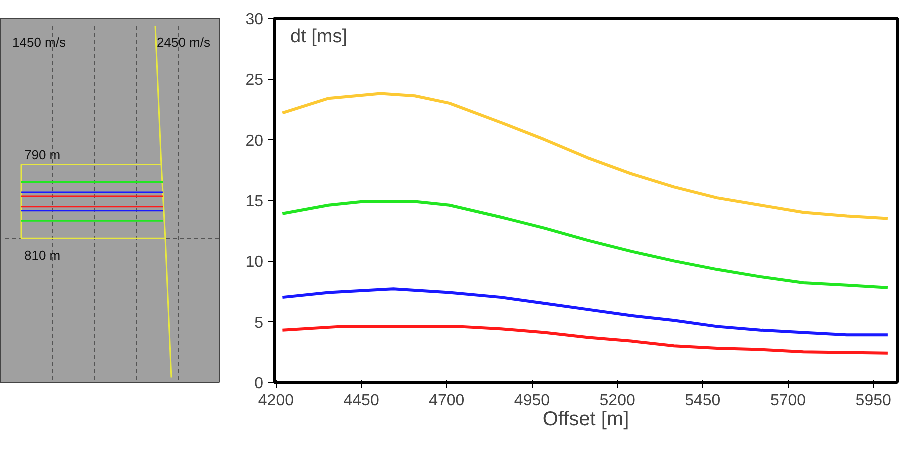 This screenshot has width=901, height=458. Describe the element at coordinates (42, 255) in the screenshot. I see `text: 810 m` at that location.